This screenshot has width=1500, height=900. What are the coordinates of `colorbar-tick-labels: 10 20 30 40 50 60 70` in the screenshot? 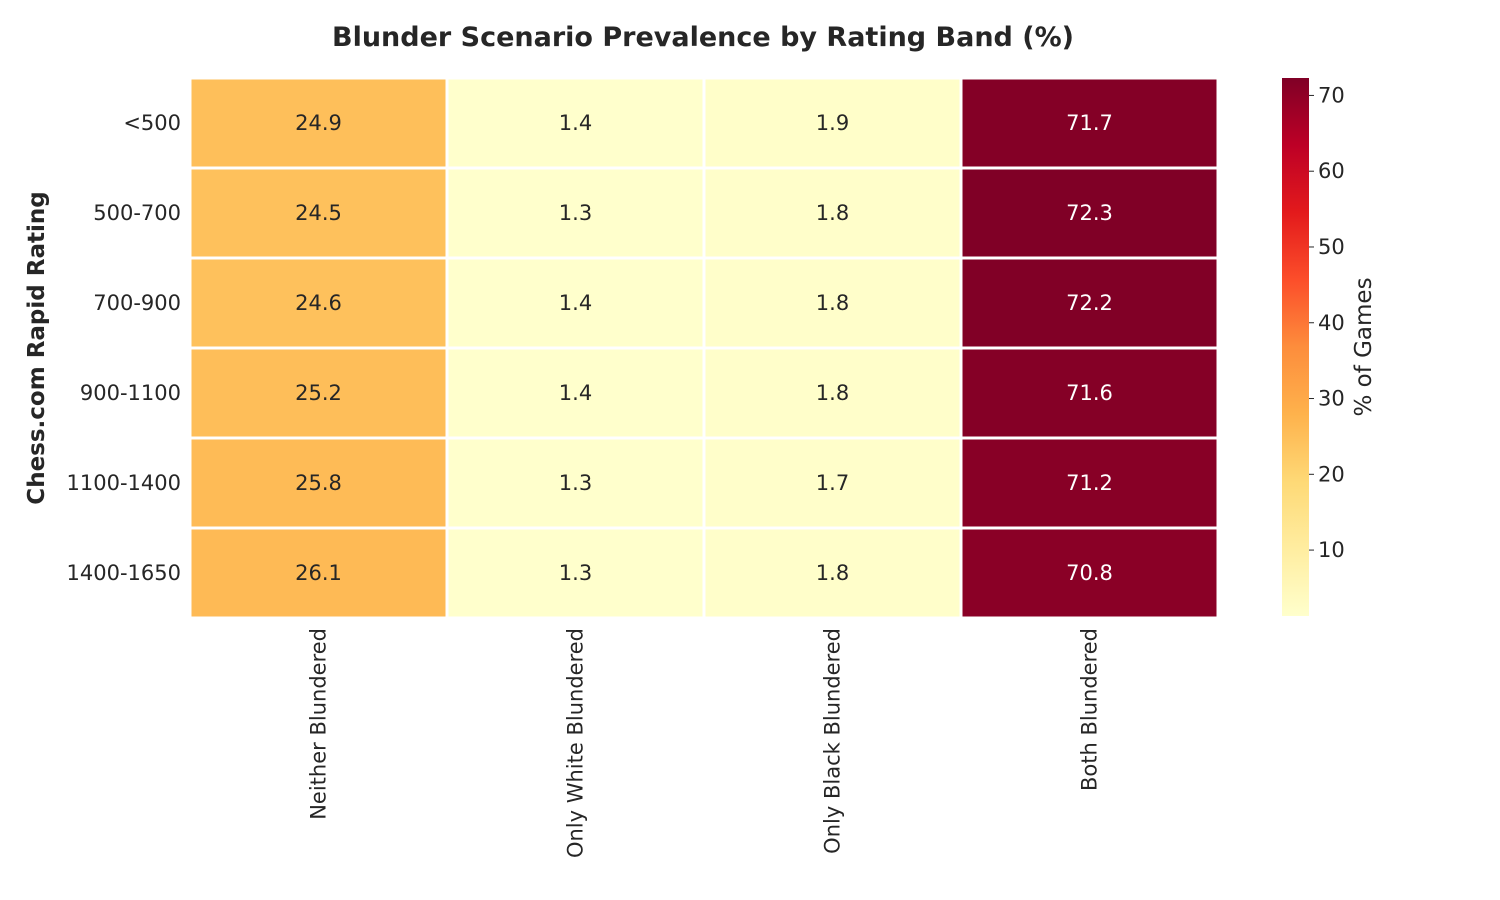 It's located at (1327, 322).